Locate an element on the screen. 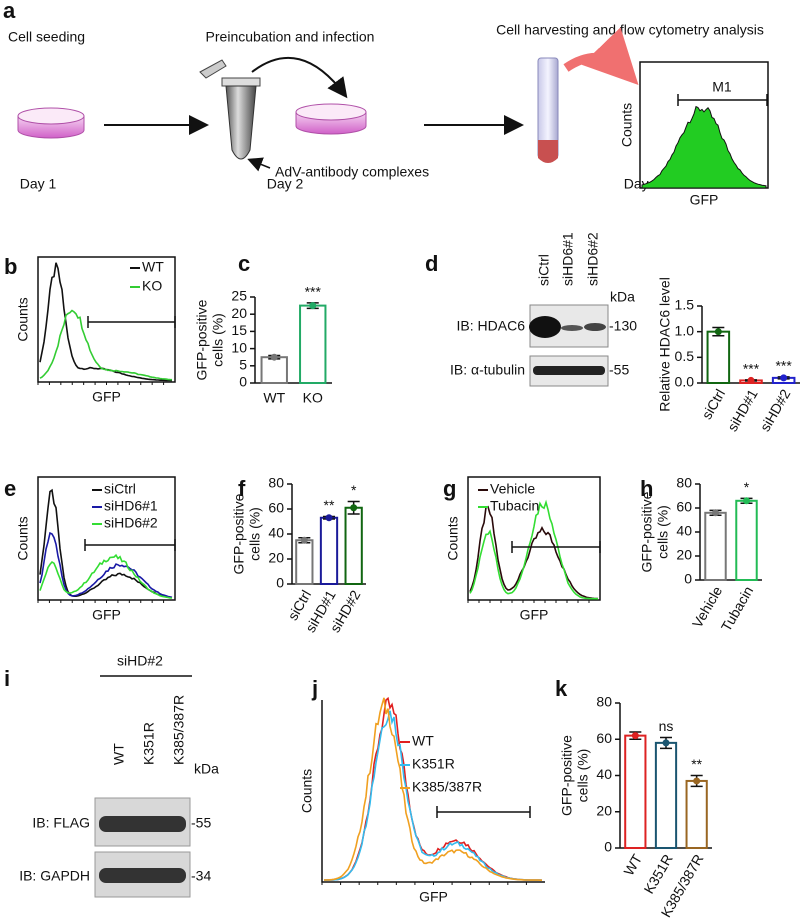 The width and height of the screenshot is (805, 922). blot-label: IB: α-tubulin is located at coordinates (487, 370).